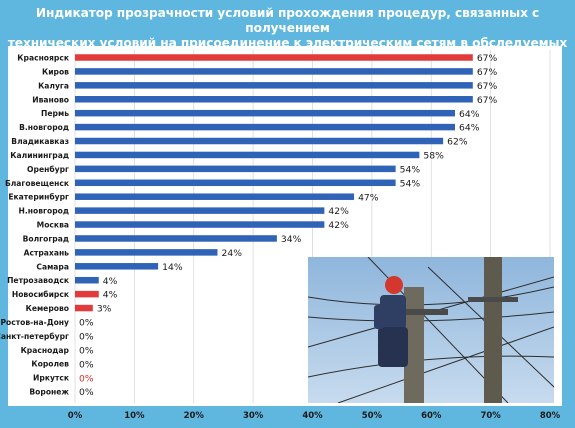  Describe the element at coordinates (55, 113) in the screenshot. I see `category-label: Пермь` at that location.